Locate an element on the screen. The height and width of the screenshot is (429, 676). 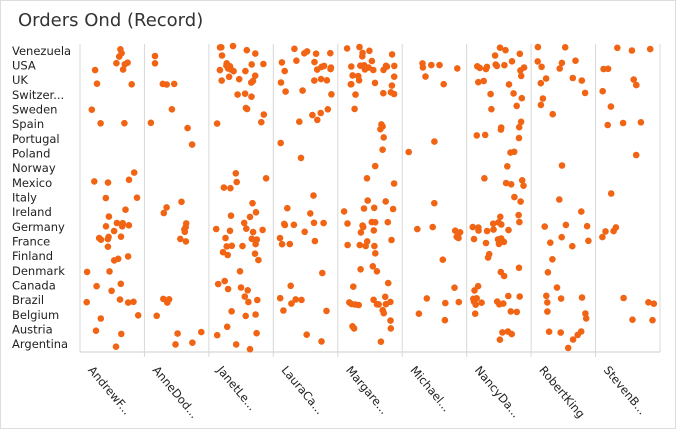
y-tick-label: Belgium is located at coordinates (35, 315).